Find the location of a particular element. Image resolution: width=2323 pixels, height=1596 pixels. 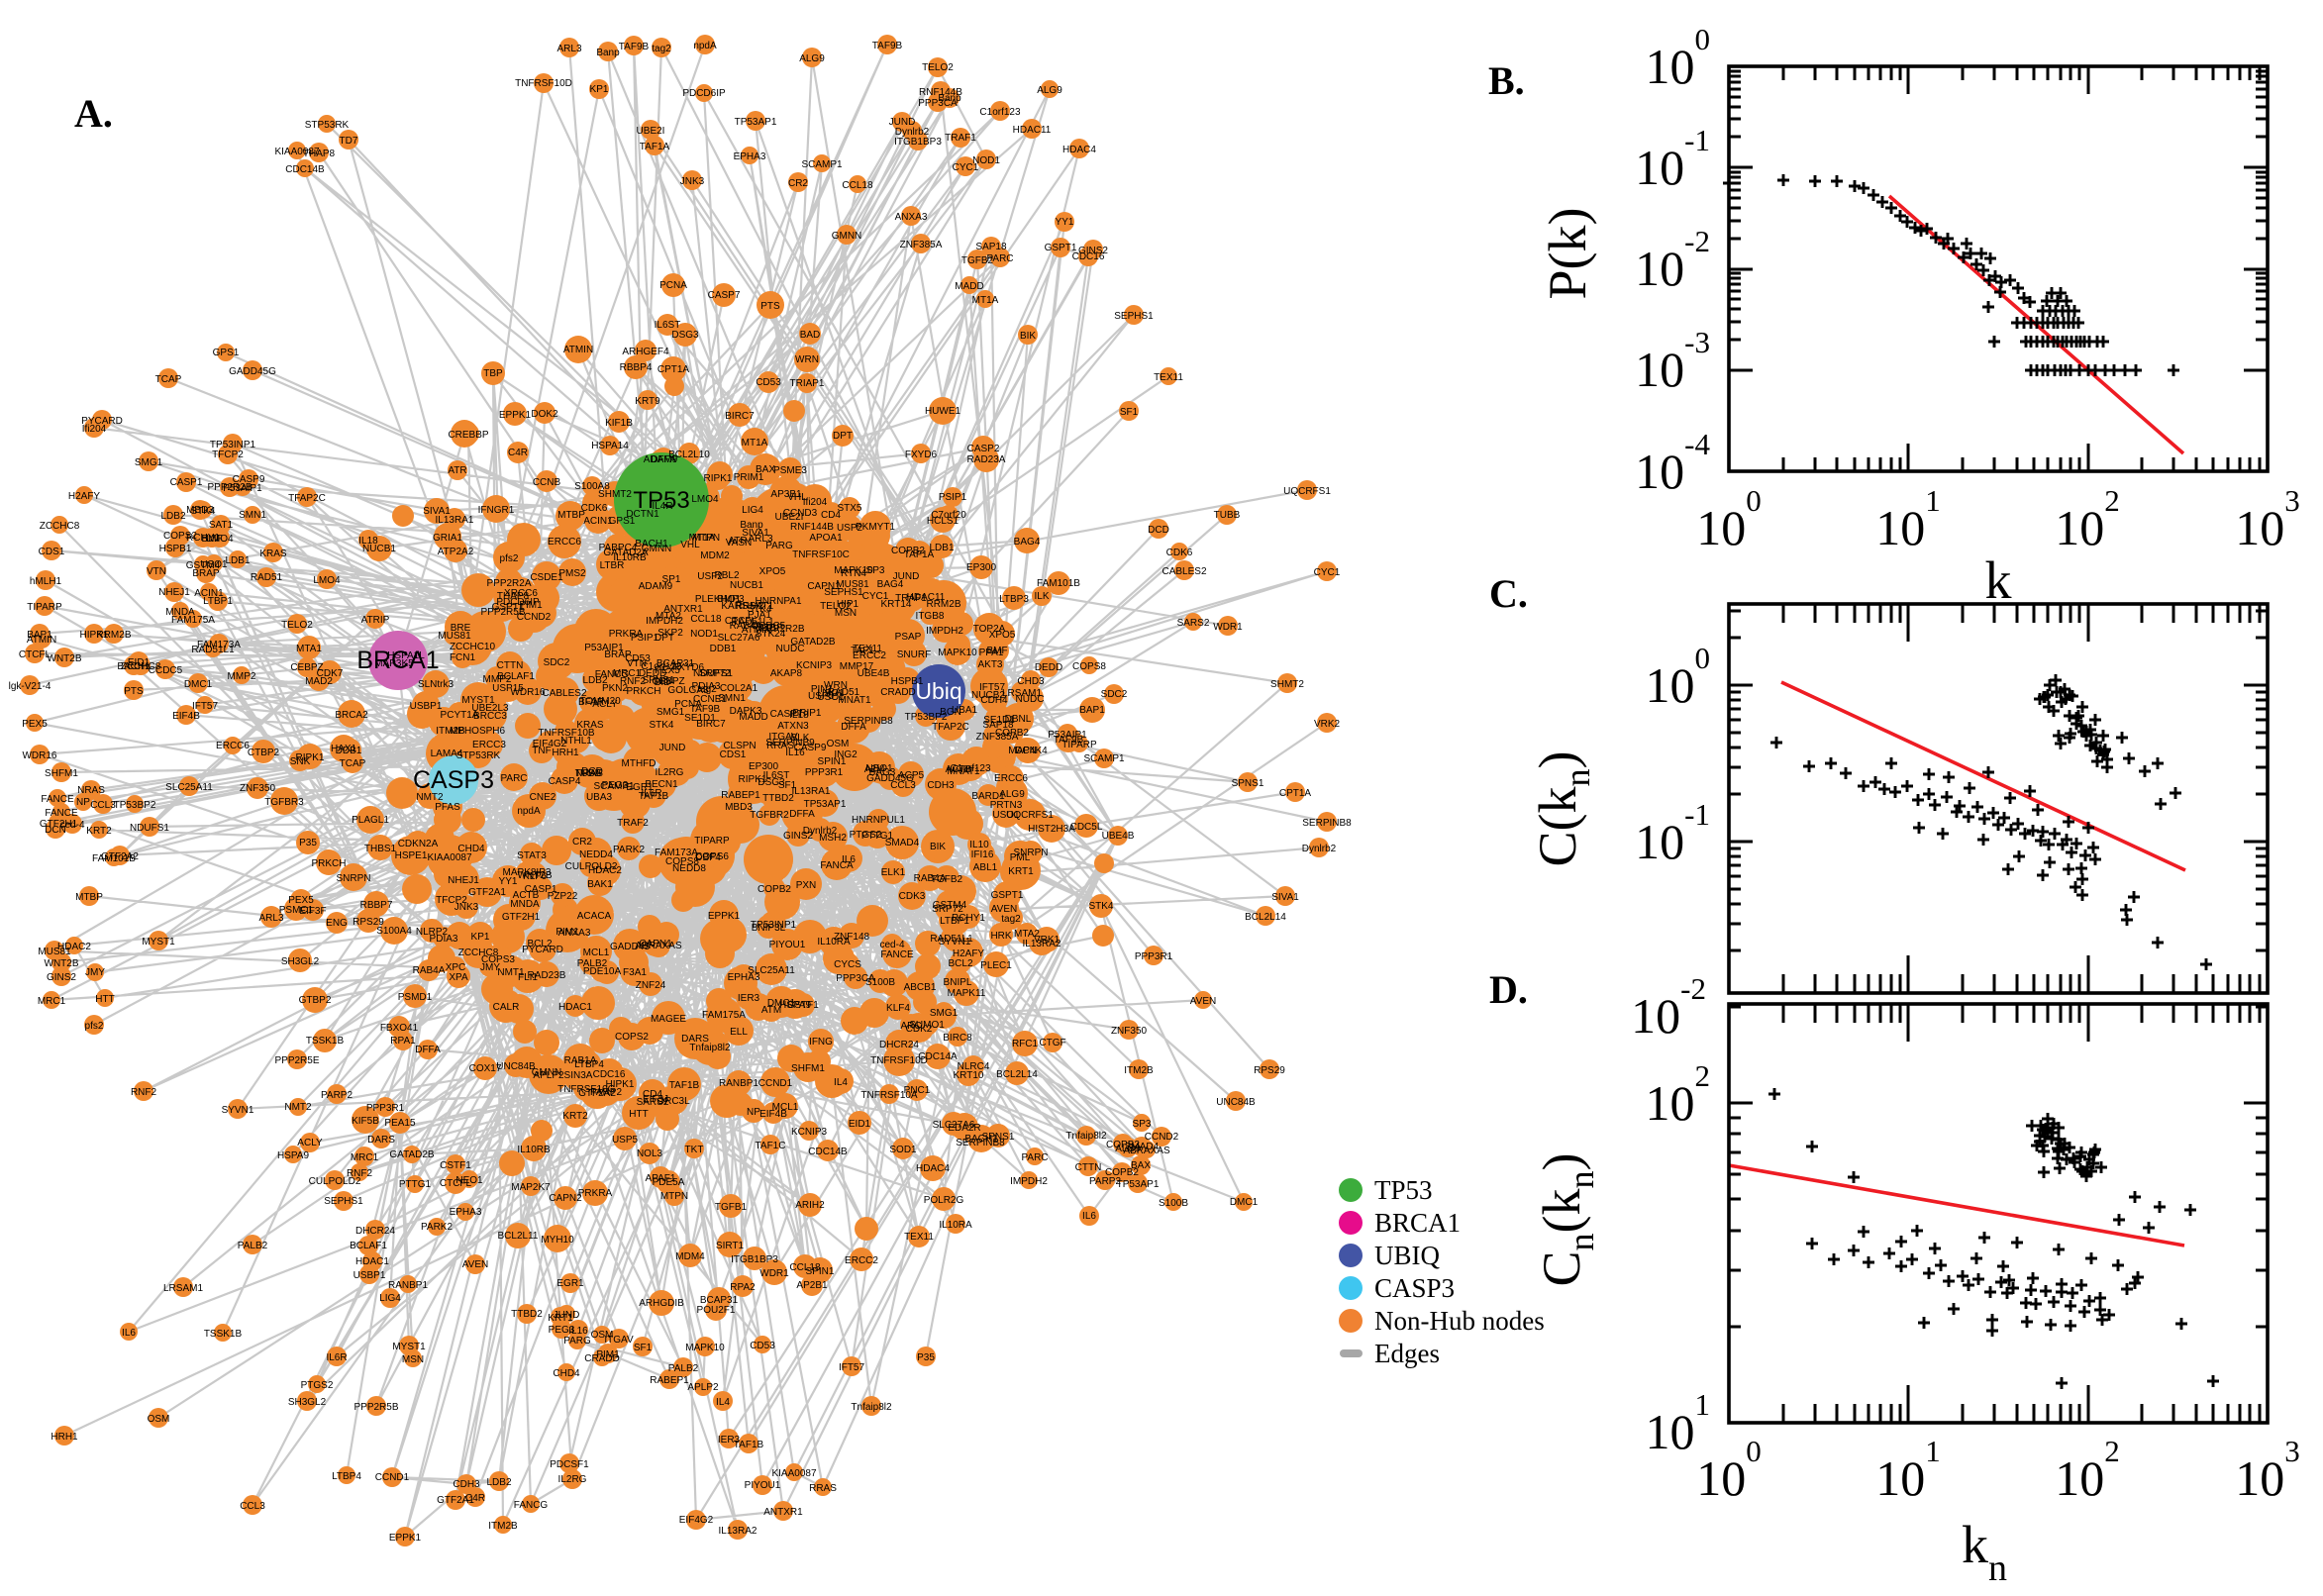

svg-text: H2AFY is located at coordinates (85, 496).